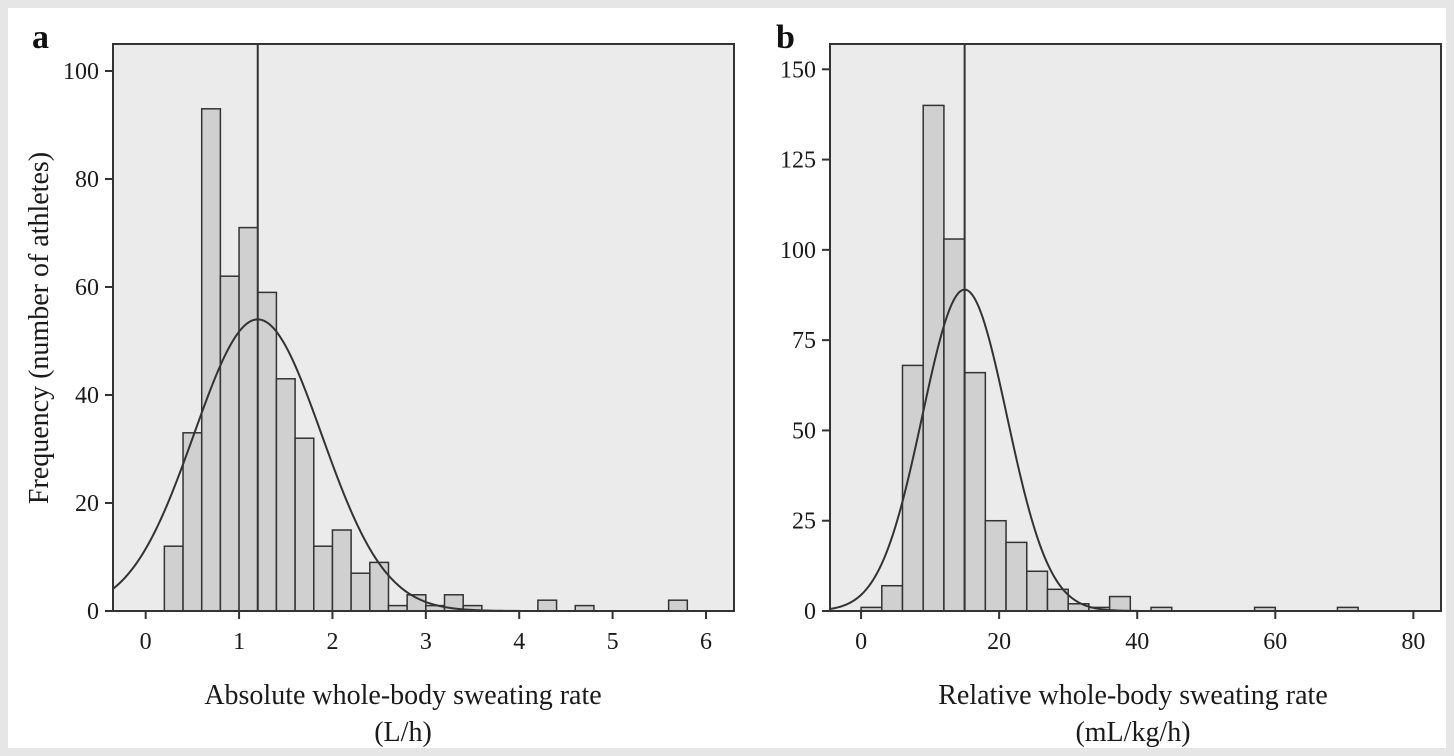  What do you see at coordinates (1133, 695) in the screenshot?
I see `panel-b-xlabel-line1: Relative whole-body sweating rate` at bounding box center [1133, 695].